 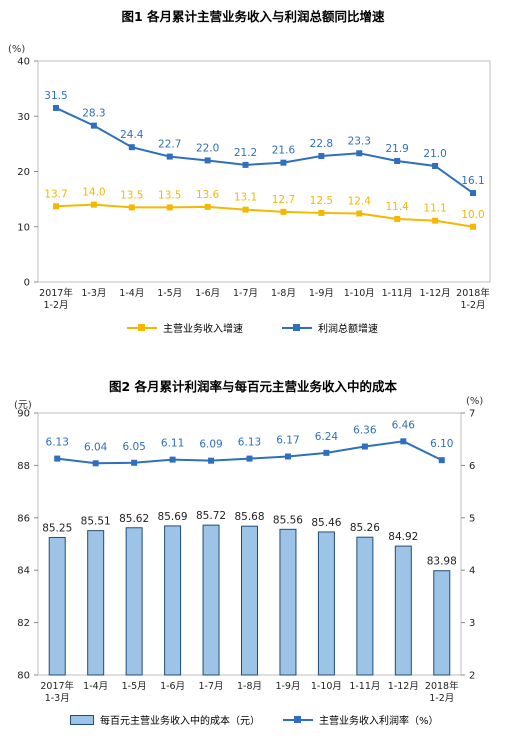 I want to click on chart1-y-unit: (%), so click(x=17, y=49).